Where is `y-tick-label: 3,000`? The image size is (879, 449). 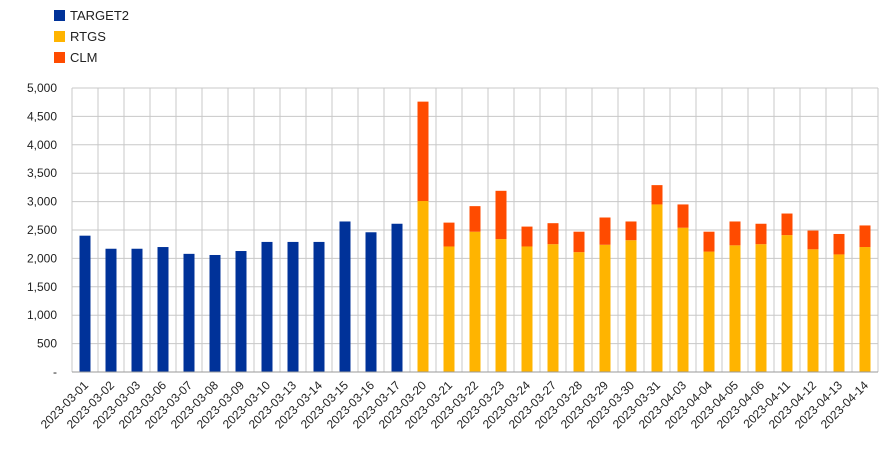
y-tick-label: 3,000 is located at coordinates (42, 202).